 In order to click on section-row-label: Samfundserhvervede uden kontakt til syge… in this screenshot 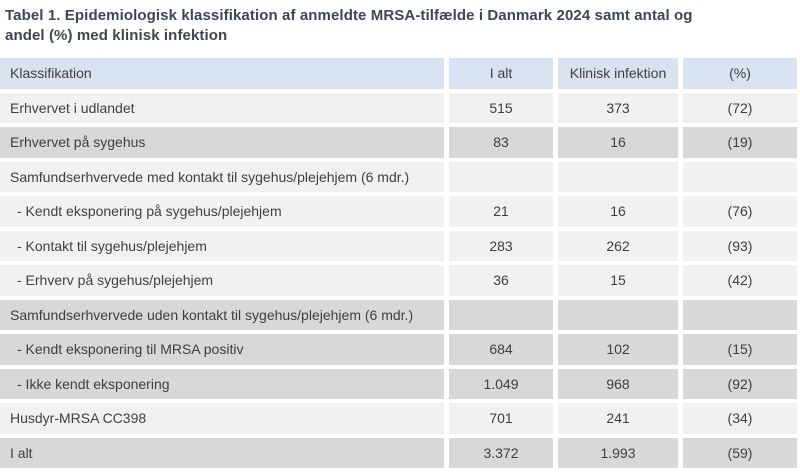, I will do `click(222, 314)`.